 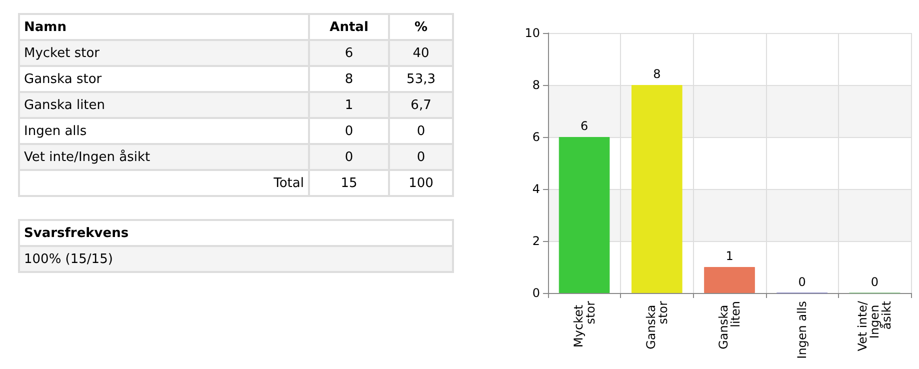 What do you see at coordinates (164, 27) in the screenshot?
I see `text: Namn` at bounding box center [164, 27].